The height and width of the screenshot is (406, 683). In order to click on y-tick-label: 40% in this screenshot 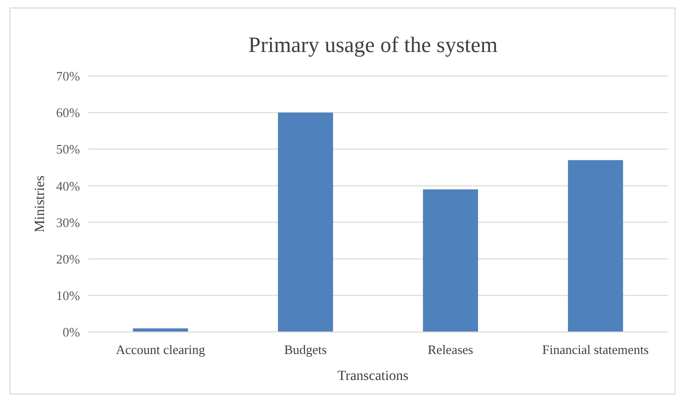, I will do `click(68, 186)`.